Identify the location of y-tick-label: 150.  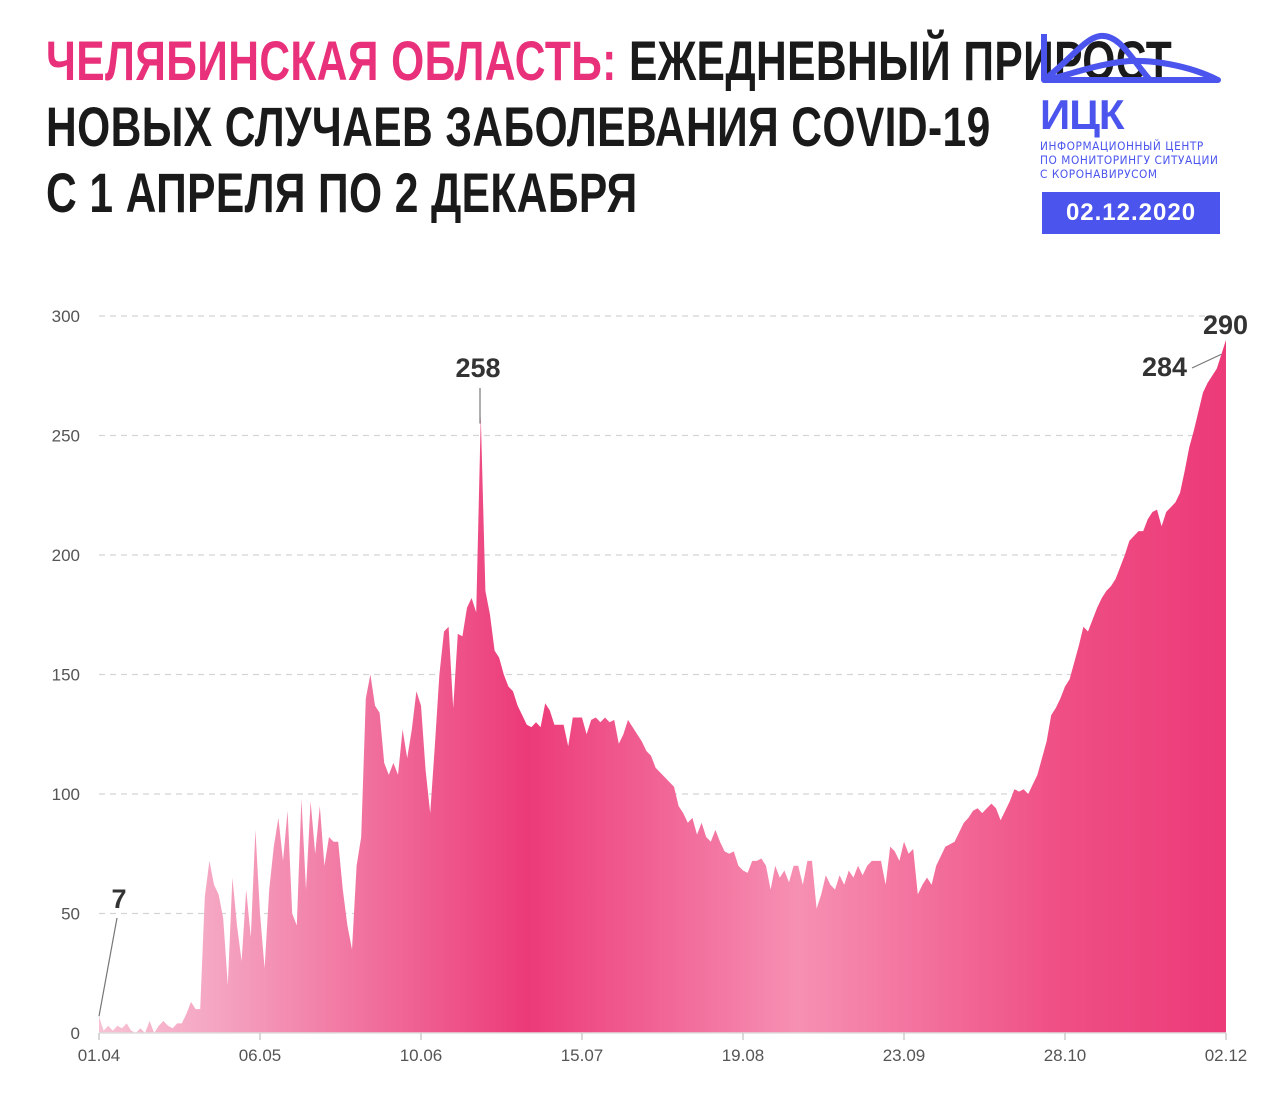
(66, 675).